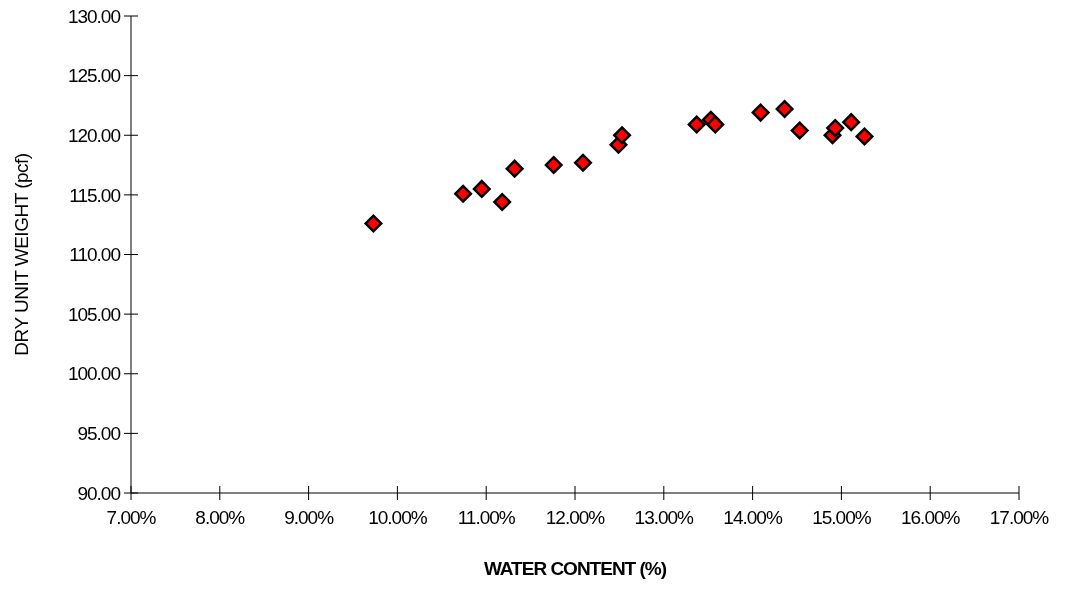 This screenshot has height=603, width=1065. I want to click on y-tick-label: 105.00, so click(94, 314).